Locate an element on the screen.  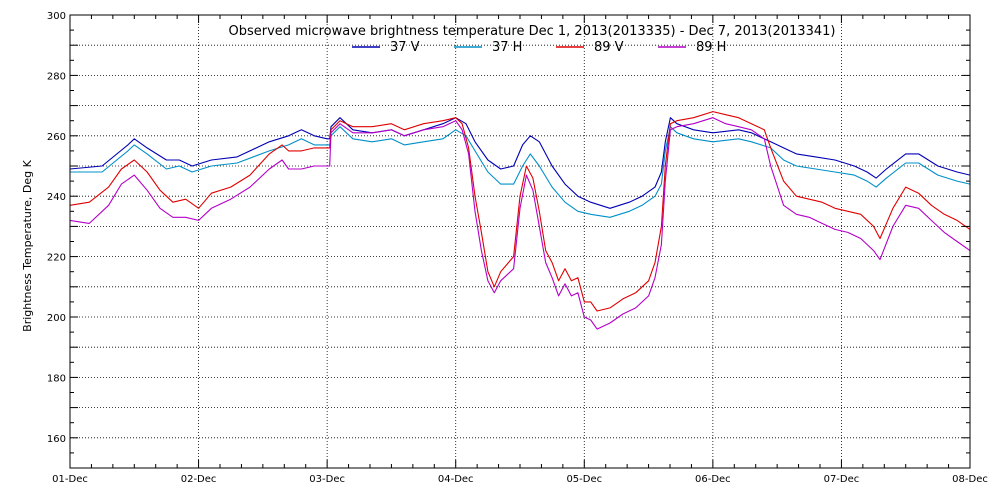
y-tick-label: 240 is located at coordinates (56, 197).